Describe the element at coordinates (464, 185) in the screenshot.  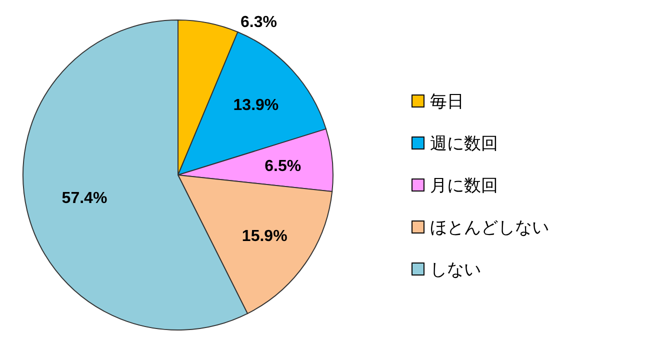
I see `legend-label: 月に数回` at that location.